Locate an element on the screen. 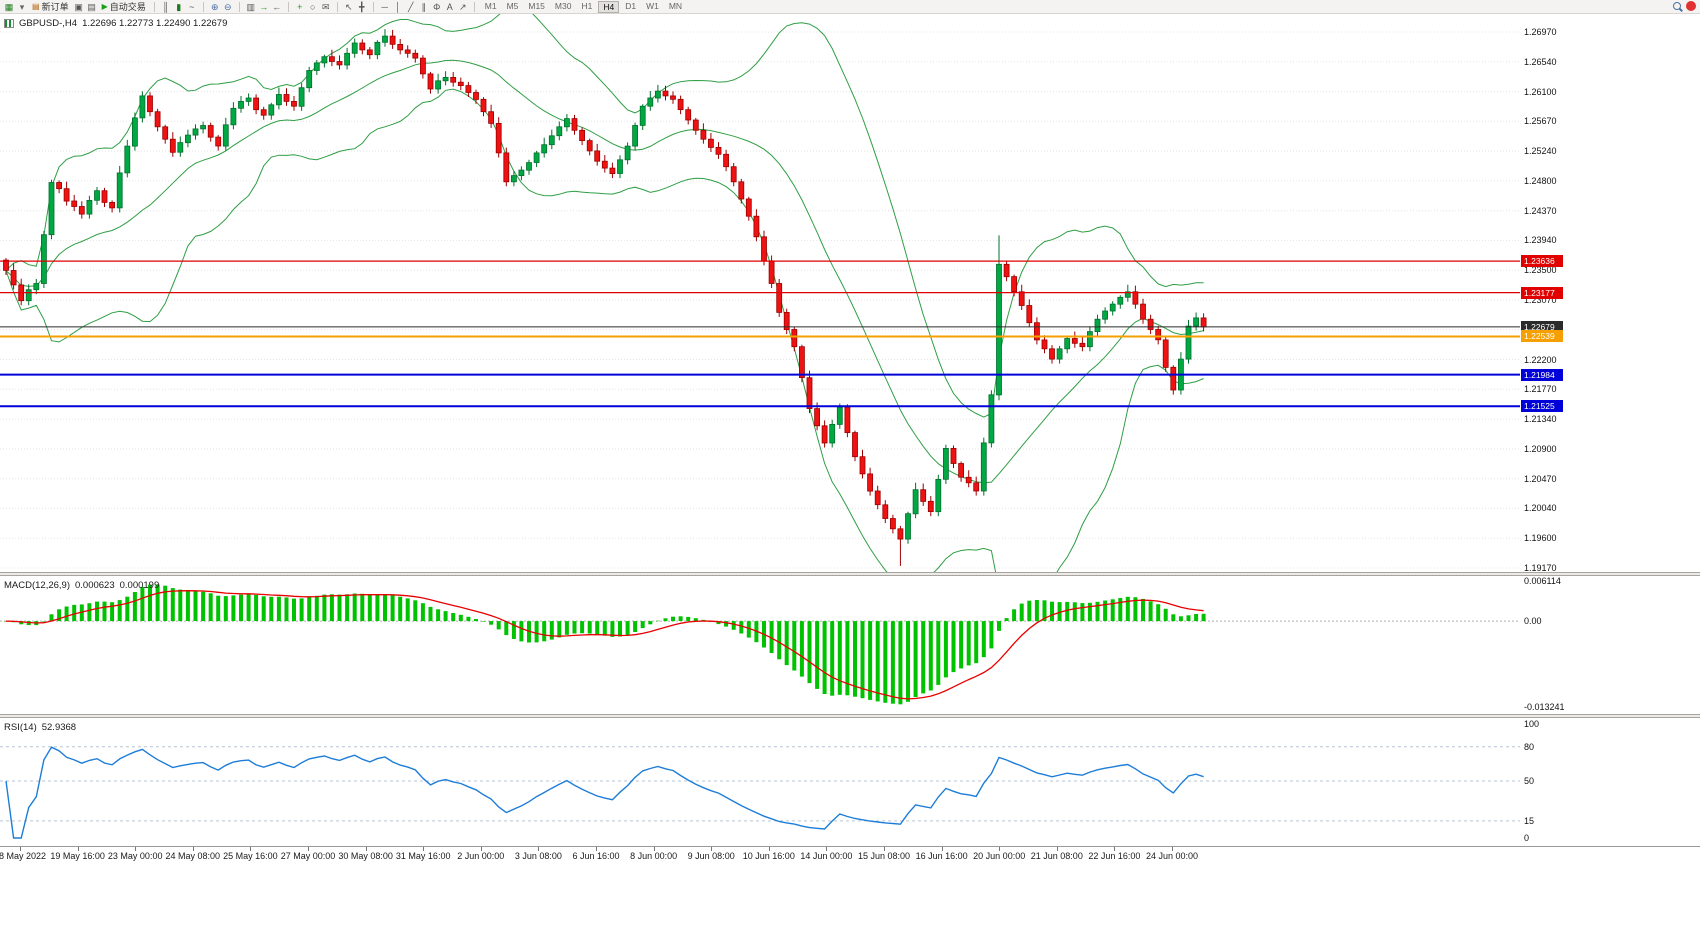 This screenshot has width=1700, height=941. tile-windows-icon: ▥ is located at coordinates (250, 6).